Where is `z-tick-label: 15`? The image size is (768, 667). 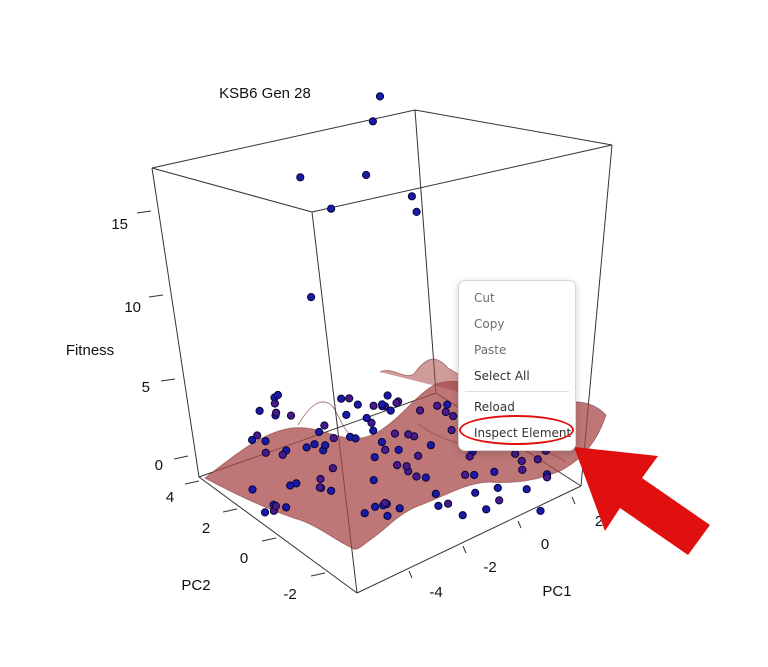
z-tick-label: 15 is located at coordinates (119, 224).